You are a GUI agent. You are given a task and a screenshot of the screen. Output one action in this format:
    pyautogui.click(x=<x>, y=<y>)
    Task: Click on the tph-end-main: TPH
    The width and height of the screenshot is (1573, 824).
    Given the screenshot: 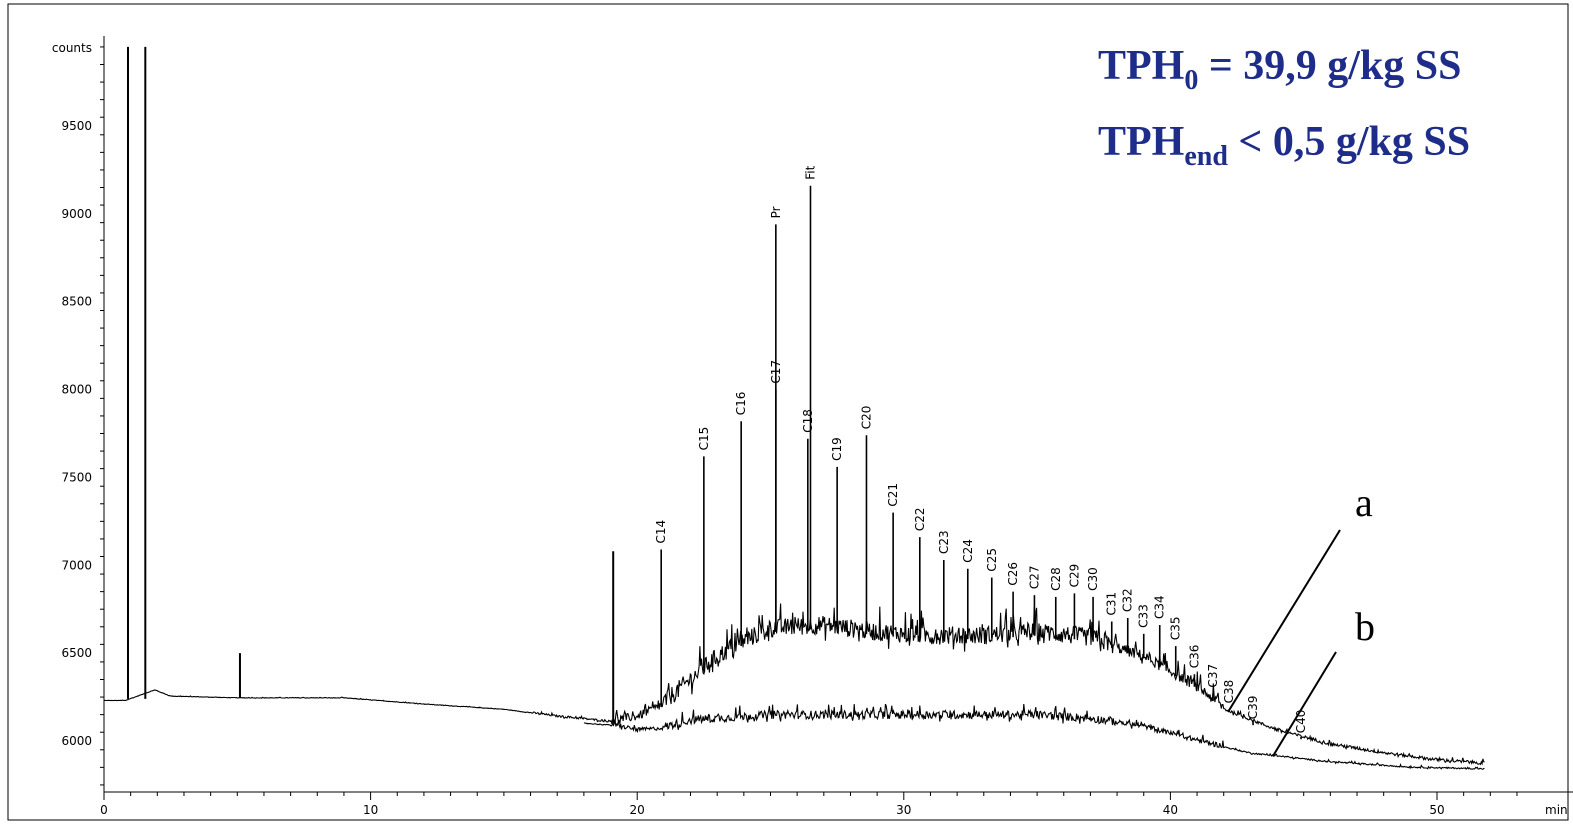 What is the action you would take?
    pyautogui.click(x=1141, y=142)
    